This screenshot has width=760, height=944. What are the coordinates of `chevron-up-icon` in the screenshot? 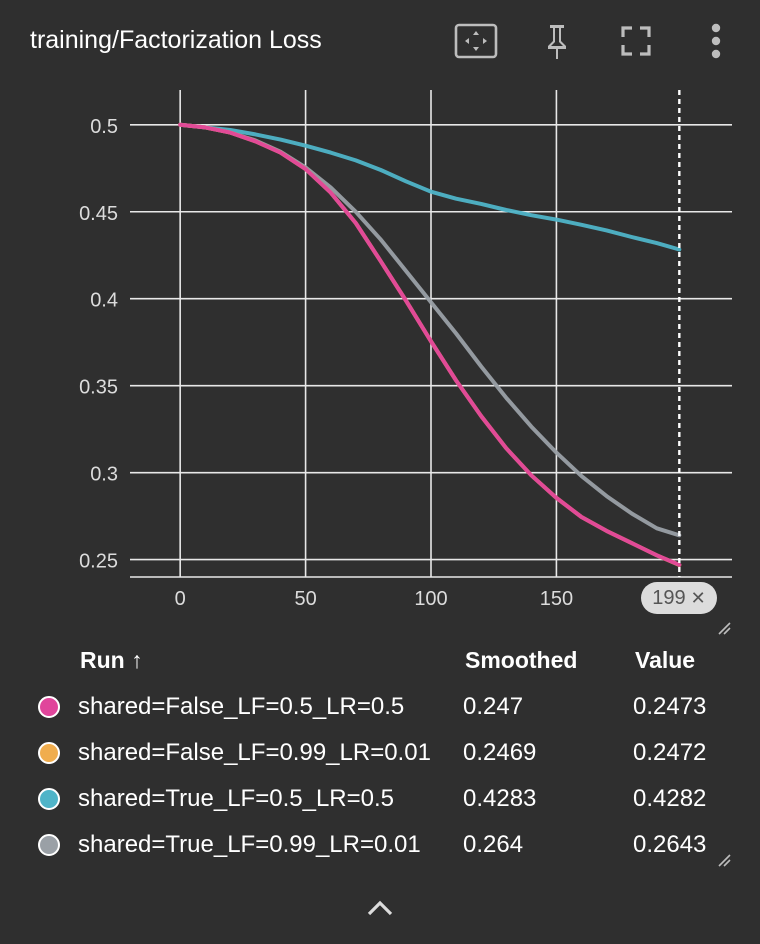 It's located at (380, 908).